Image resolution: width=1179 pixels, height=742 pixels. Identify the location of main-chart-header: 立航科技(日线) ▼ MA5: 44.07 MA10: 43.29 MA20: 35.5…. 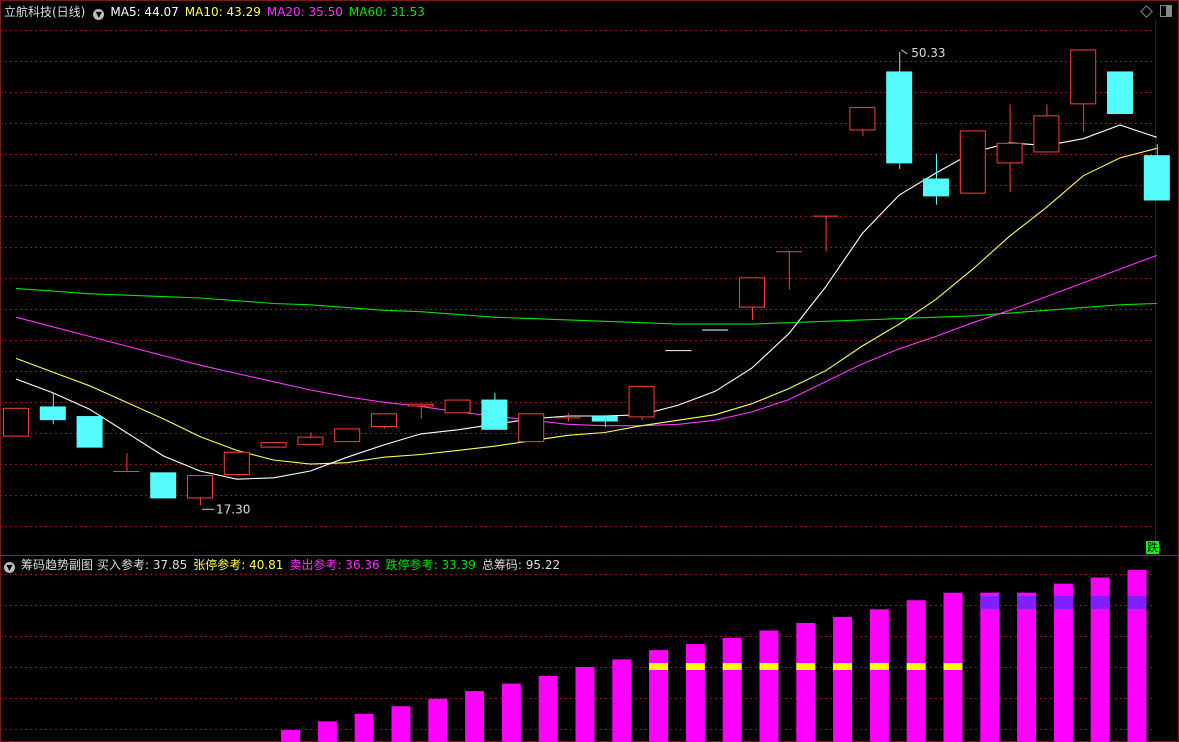
(215, 12).